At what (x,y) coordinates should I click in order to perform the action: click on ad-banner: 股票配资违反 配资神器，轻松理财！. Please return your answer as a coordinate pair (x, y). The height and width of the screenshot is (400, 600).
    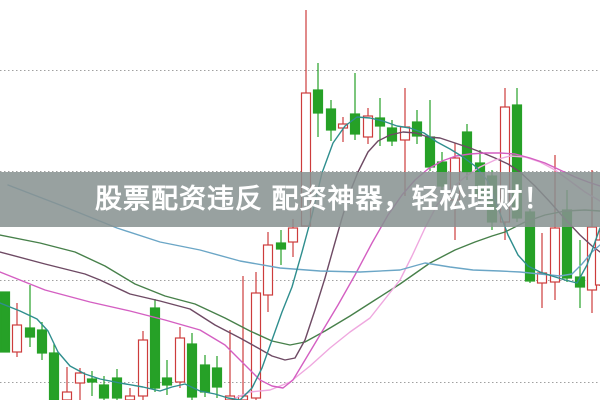
    Looking at the image, I should click on (300, 199).